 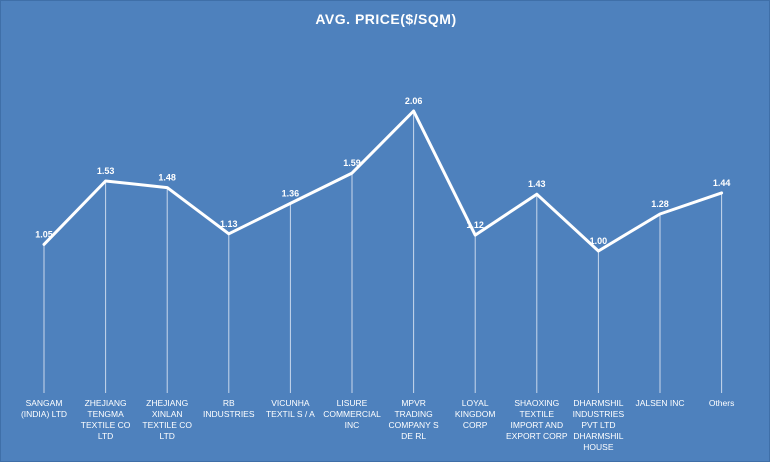 What do you see at coordinates (599, 241) in the screenshot?
I see `data-label: 1.00` at bounding box center [599, 241].